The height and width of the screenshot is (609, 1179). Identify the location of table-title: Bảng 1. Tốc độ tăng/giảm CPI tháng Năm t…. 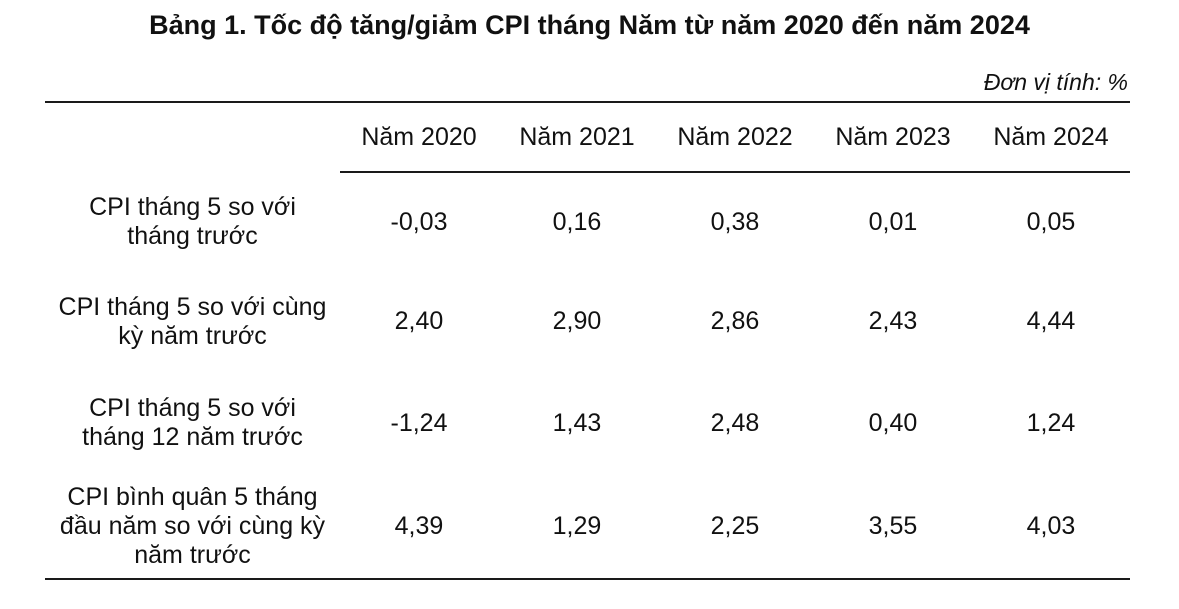
(589, 25).